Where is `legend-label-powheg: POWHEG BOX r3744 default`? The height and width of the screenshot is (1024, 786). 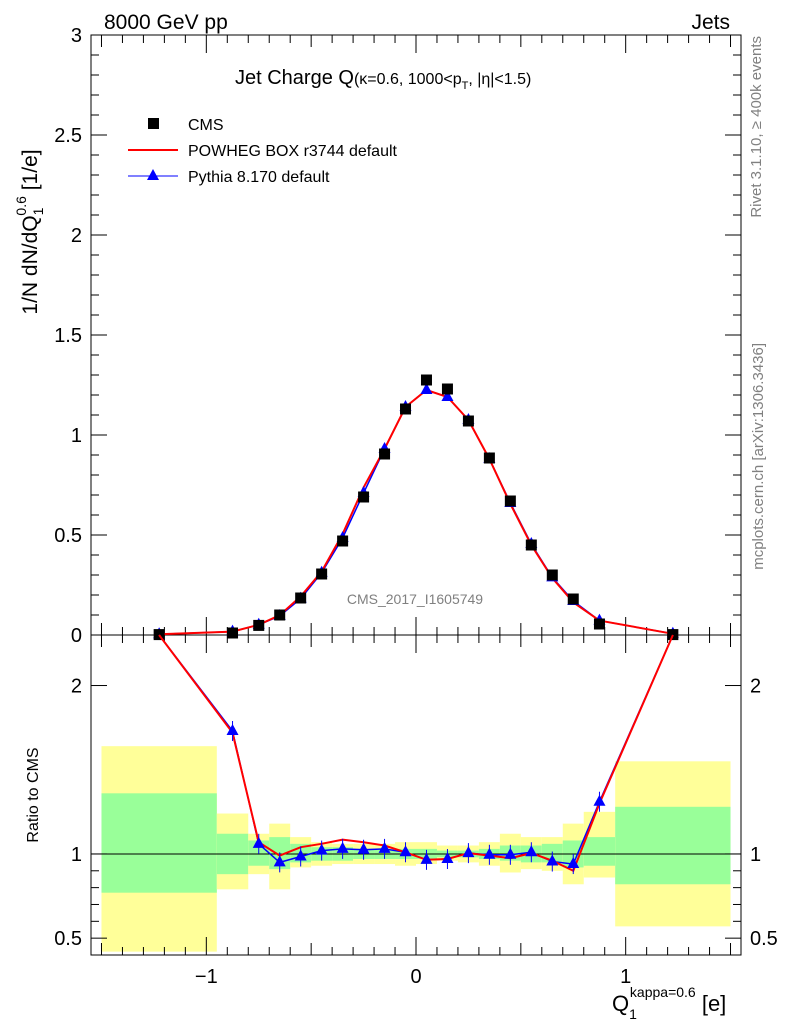 legend-label-powheg: POWHEG BOX r3744 default is located at coordinates (293, 151).